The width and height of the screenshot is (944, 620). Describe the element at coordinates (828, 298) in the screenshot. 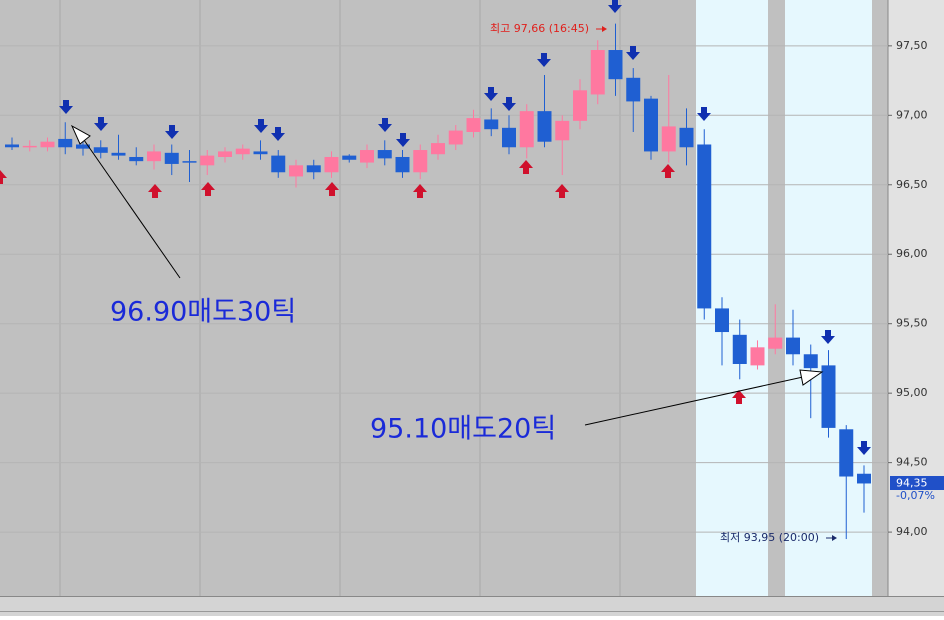

I see `session-band` at that location.